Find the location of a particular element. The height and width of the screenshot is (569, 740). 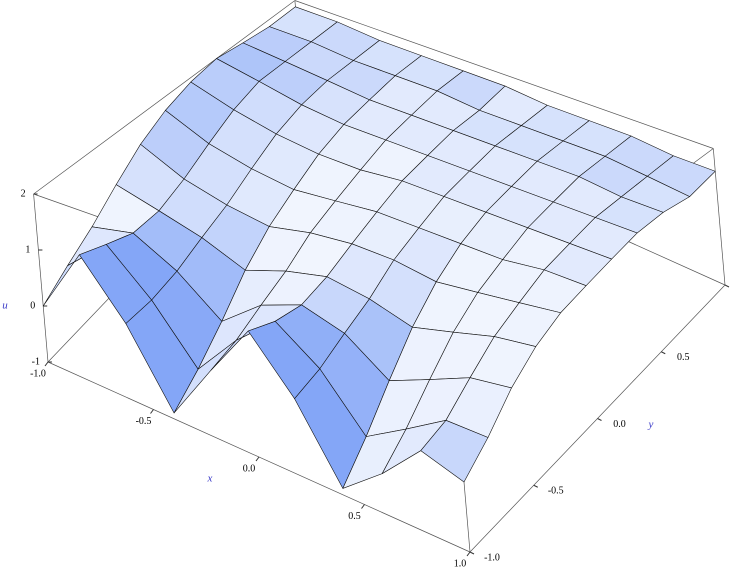

x-tick-label: -0.5 is located at coordinates (144, 421).